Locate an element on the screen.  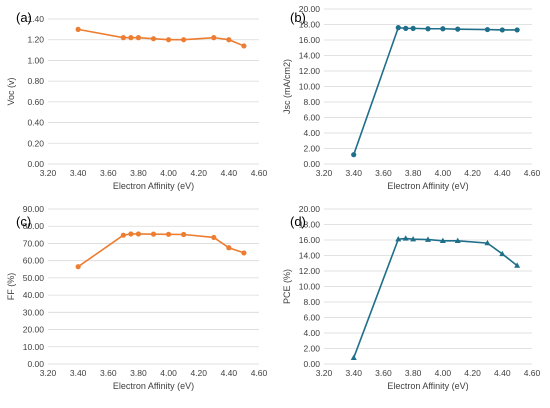
y-tick-label-b: 6.00 is located at coordinates (311, 118).